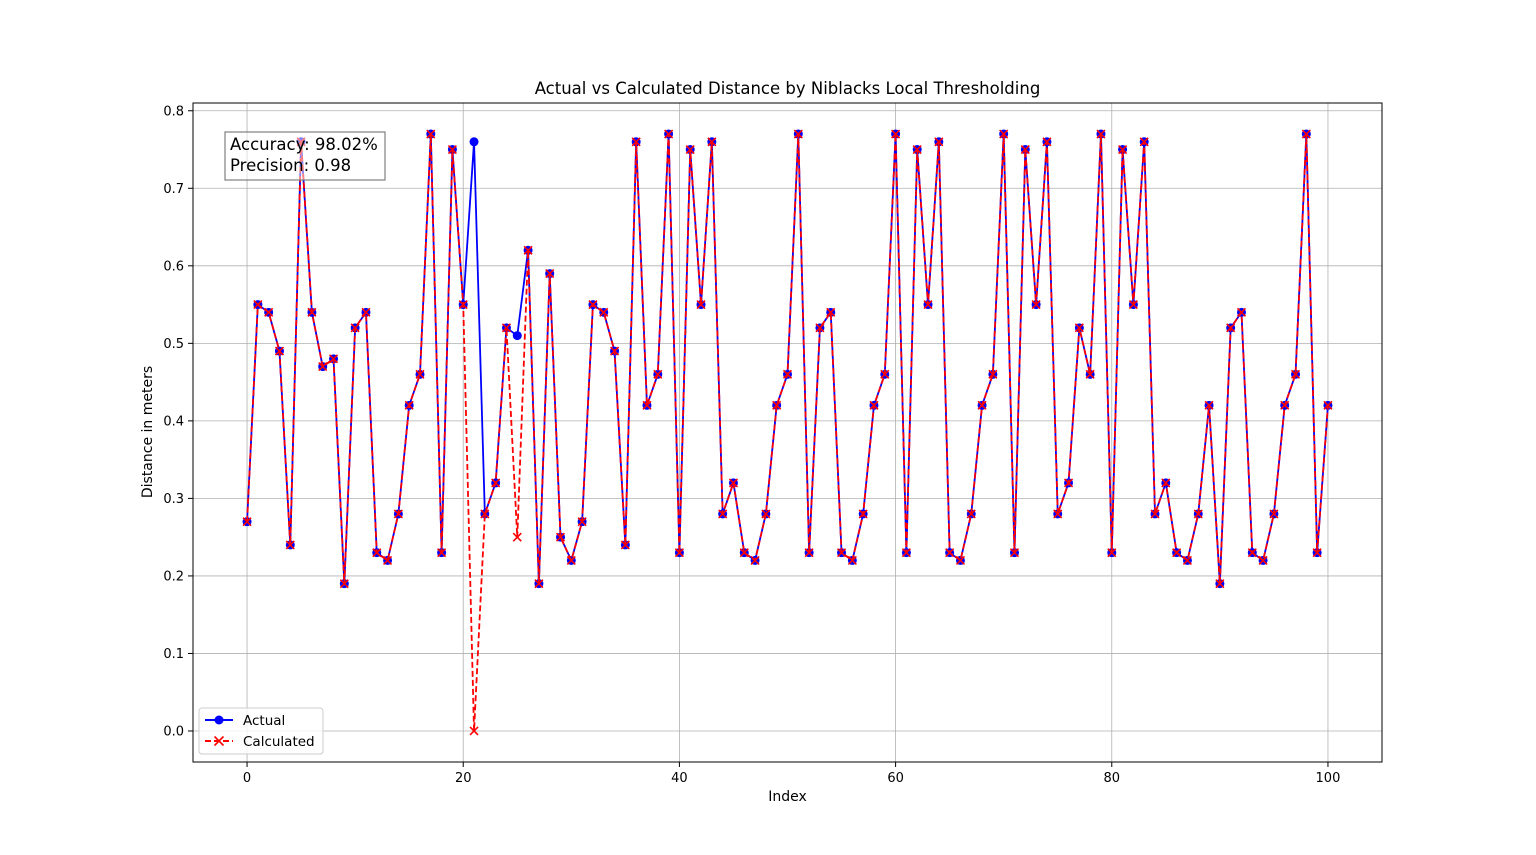  I want to click on annotation-precision: Precision: 0.98, so click(290, 165).